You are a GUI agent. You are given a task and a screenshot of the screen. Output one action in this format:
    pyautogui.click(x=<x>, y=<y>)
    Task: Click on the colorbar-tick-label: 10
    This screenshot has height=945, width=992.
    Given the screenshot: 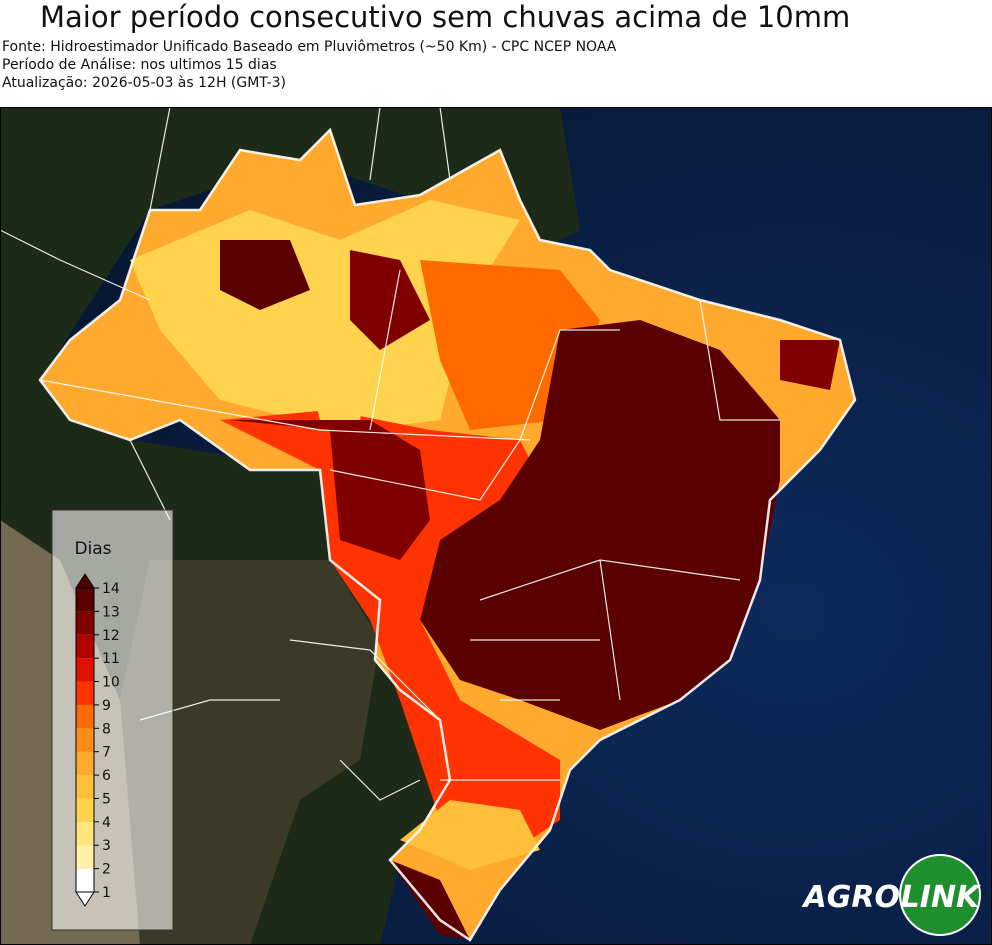 What is the action you would take?
    pyautogui.click(x=111, y=683)
    